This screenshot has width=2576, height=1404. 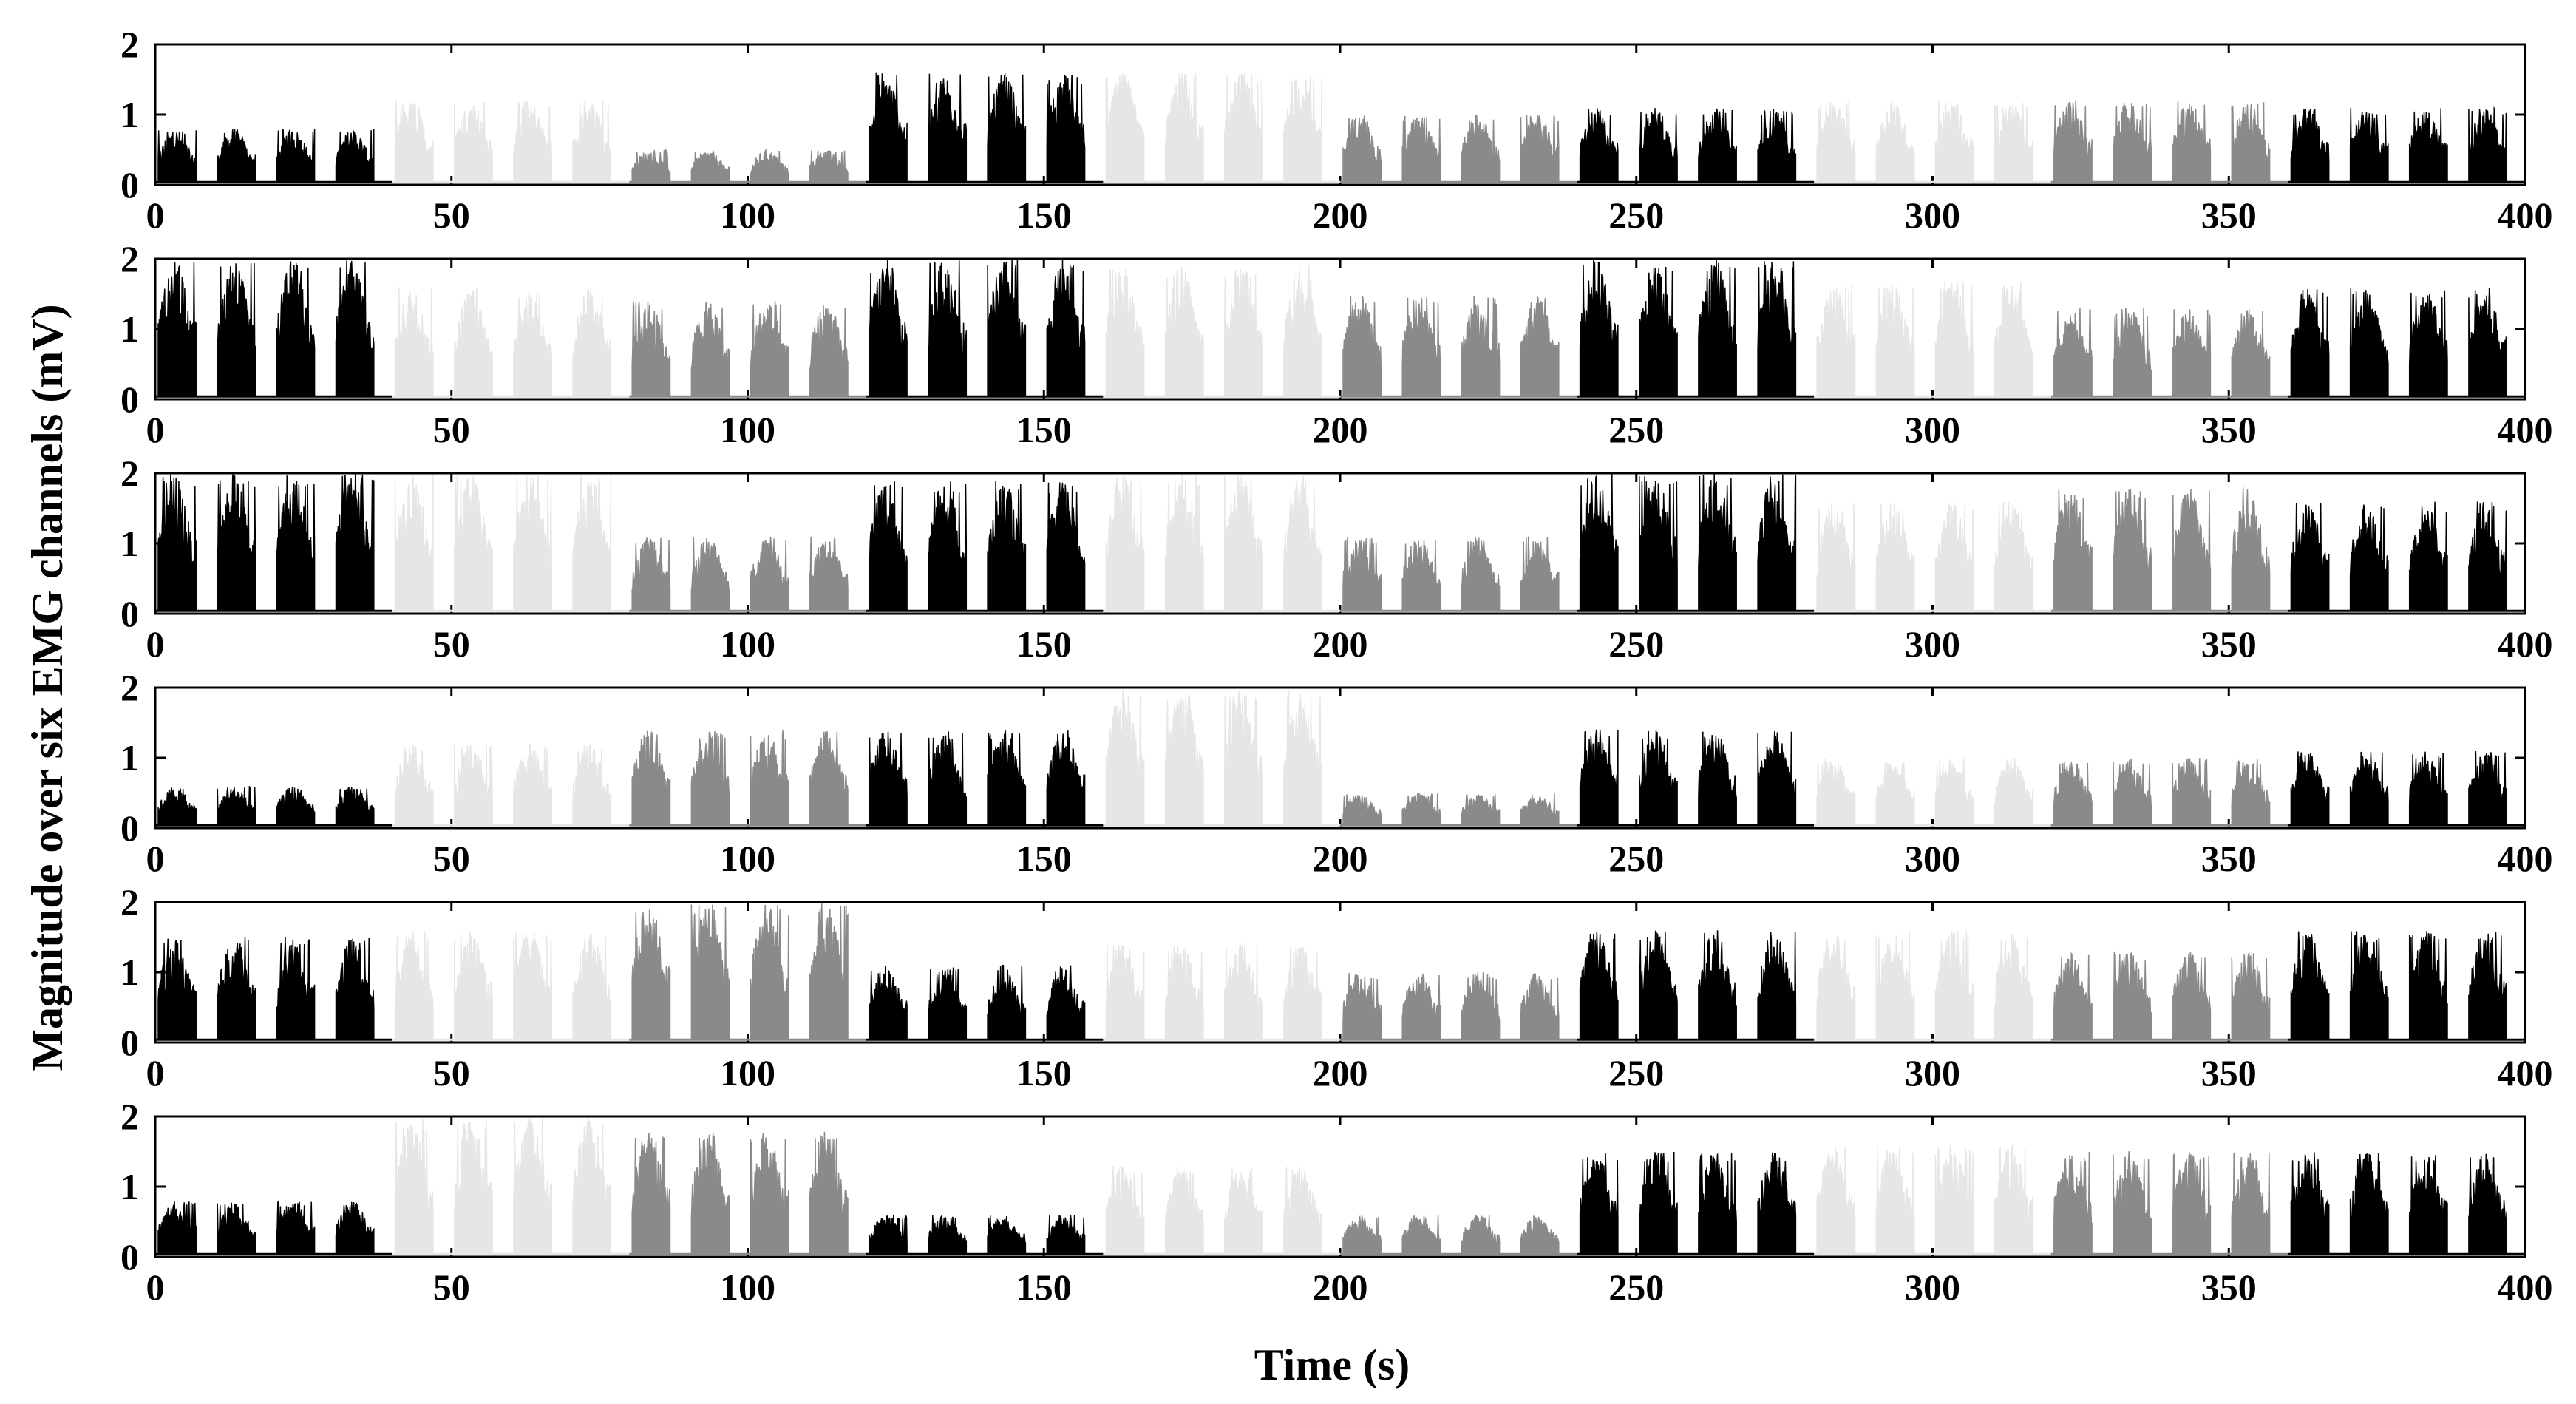 What do you see at coordinates (1044, 1072) in the screenshot?
I see `x-tick-label: 150` at bounding box center [1044, 1072].